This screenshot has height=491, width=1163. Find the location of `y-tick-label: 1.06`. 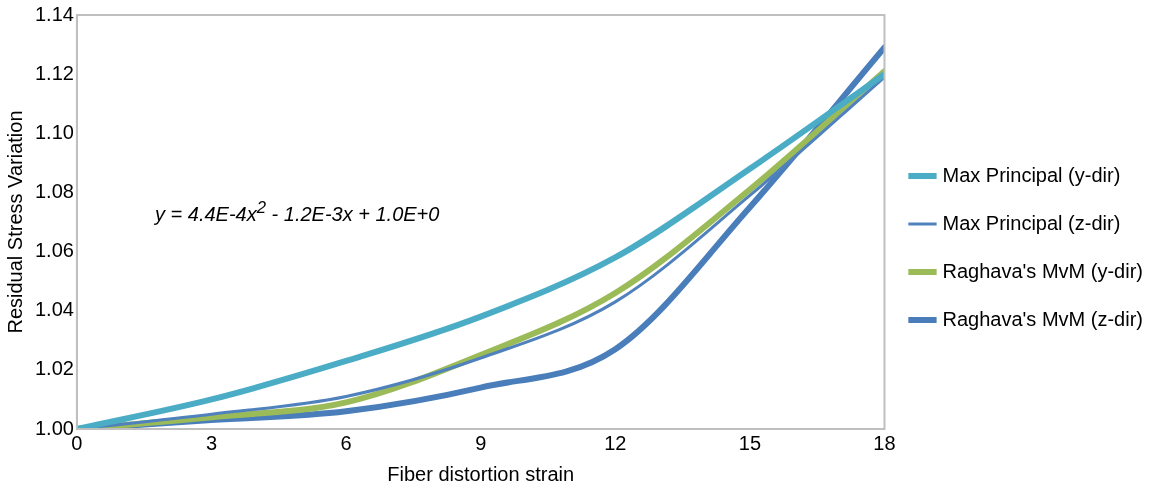

y-tick-label: 1.06 is located at coordinates (54, 250).